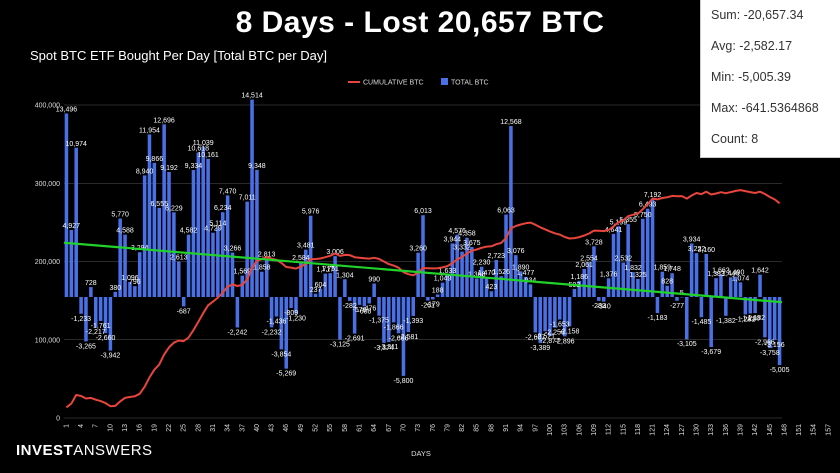 The height and width of the screenshot is (473, 840). What do you see at coordinates (491, 428) in the screenshot?
I see `x-tick-label: 88` at bounding box center [491, 428].